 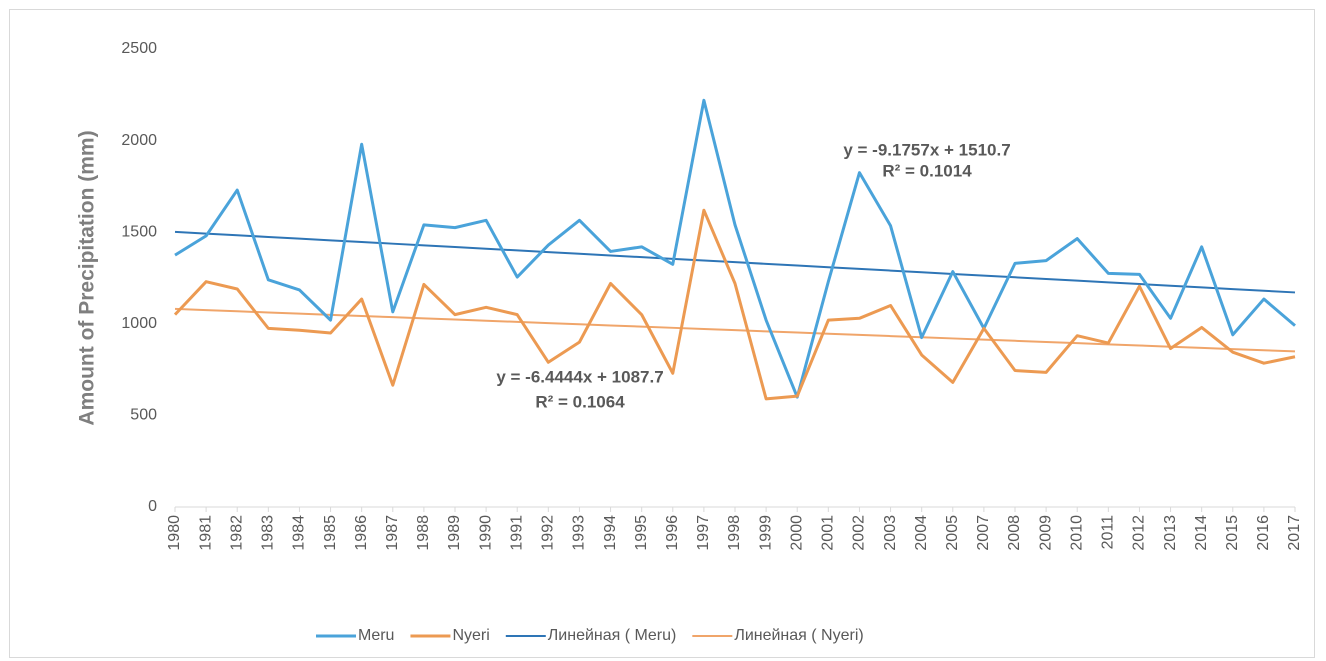 What do you see at coordinates (1263, 533) in the screenshot?
I see `x-tick-label: 2016` at bounding box center [1263, 533].